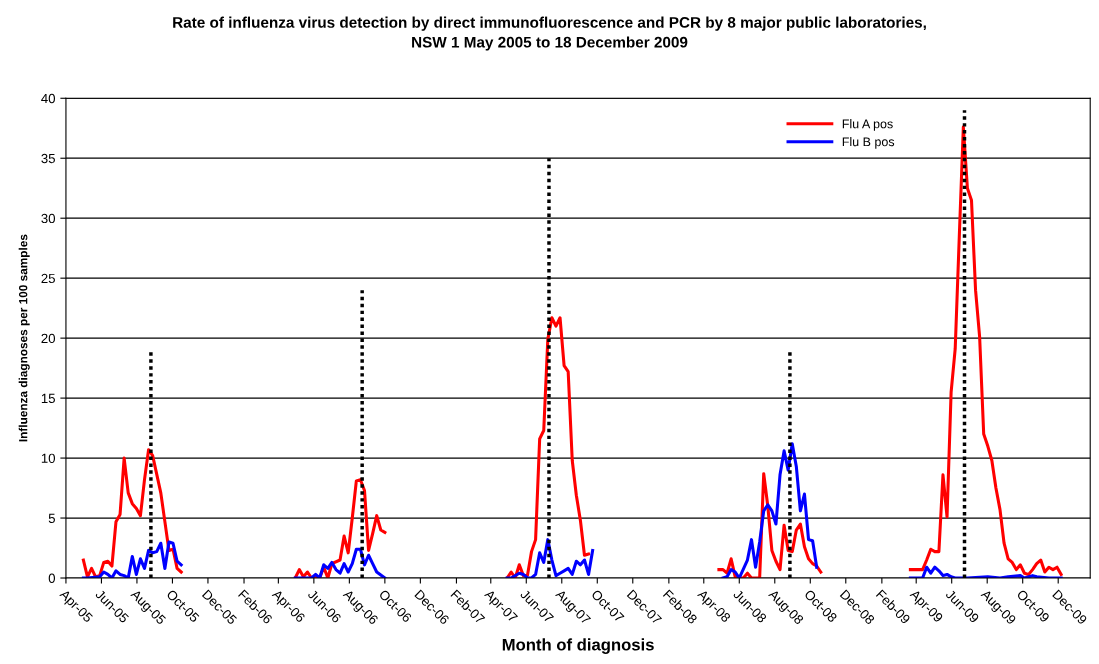 This screenshot has height=664, width=1099. What do you see at coordinates (48, 278) in the screenshot?
I see `y-tick-label: 25` at bounding box center [48, 278].